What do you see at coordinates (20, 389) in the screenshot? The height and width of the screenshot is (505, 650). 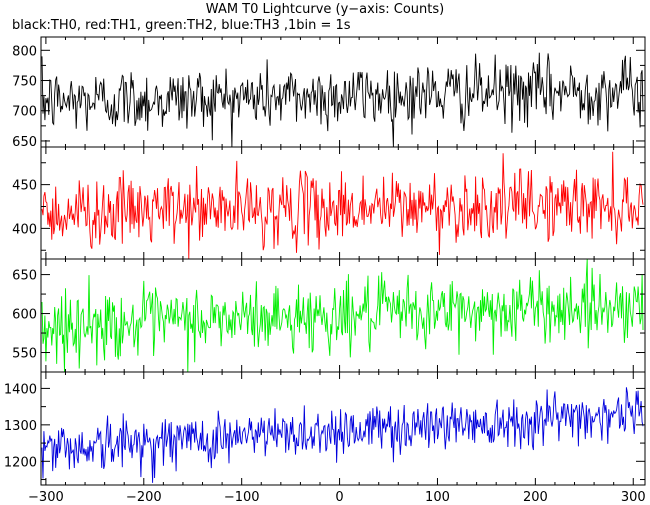 I see `y-tick-label: 1400` at bounding box center [20, 389].